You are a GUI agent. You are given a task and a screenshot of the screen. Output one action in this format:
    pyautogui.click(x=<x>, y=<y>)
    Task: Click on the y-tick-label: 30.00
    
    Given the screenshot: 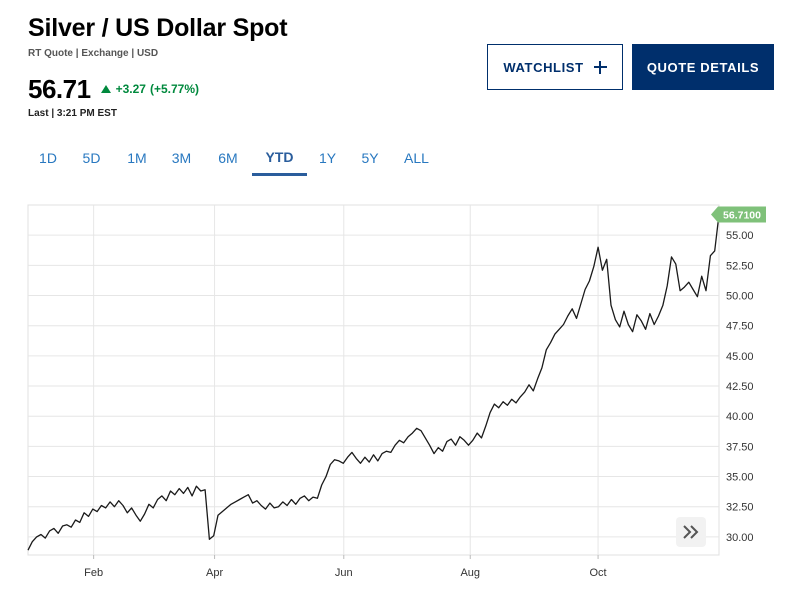 What is the action you would take?
    pyautogui.click(x=740, y=538)
    